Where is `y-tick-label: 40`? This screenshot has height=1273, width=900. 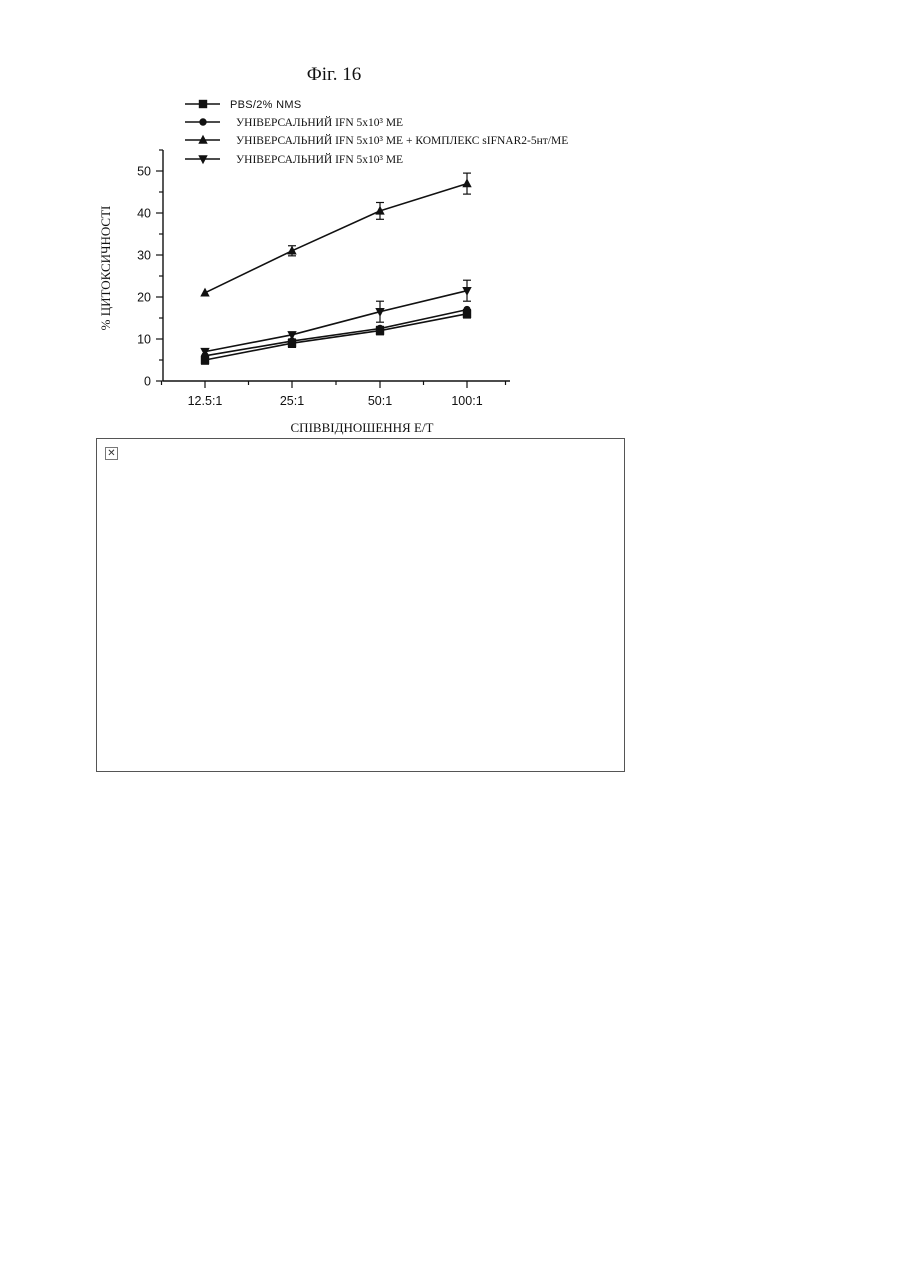
y-tick-label: 40 is located at coordinates (144, 214).